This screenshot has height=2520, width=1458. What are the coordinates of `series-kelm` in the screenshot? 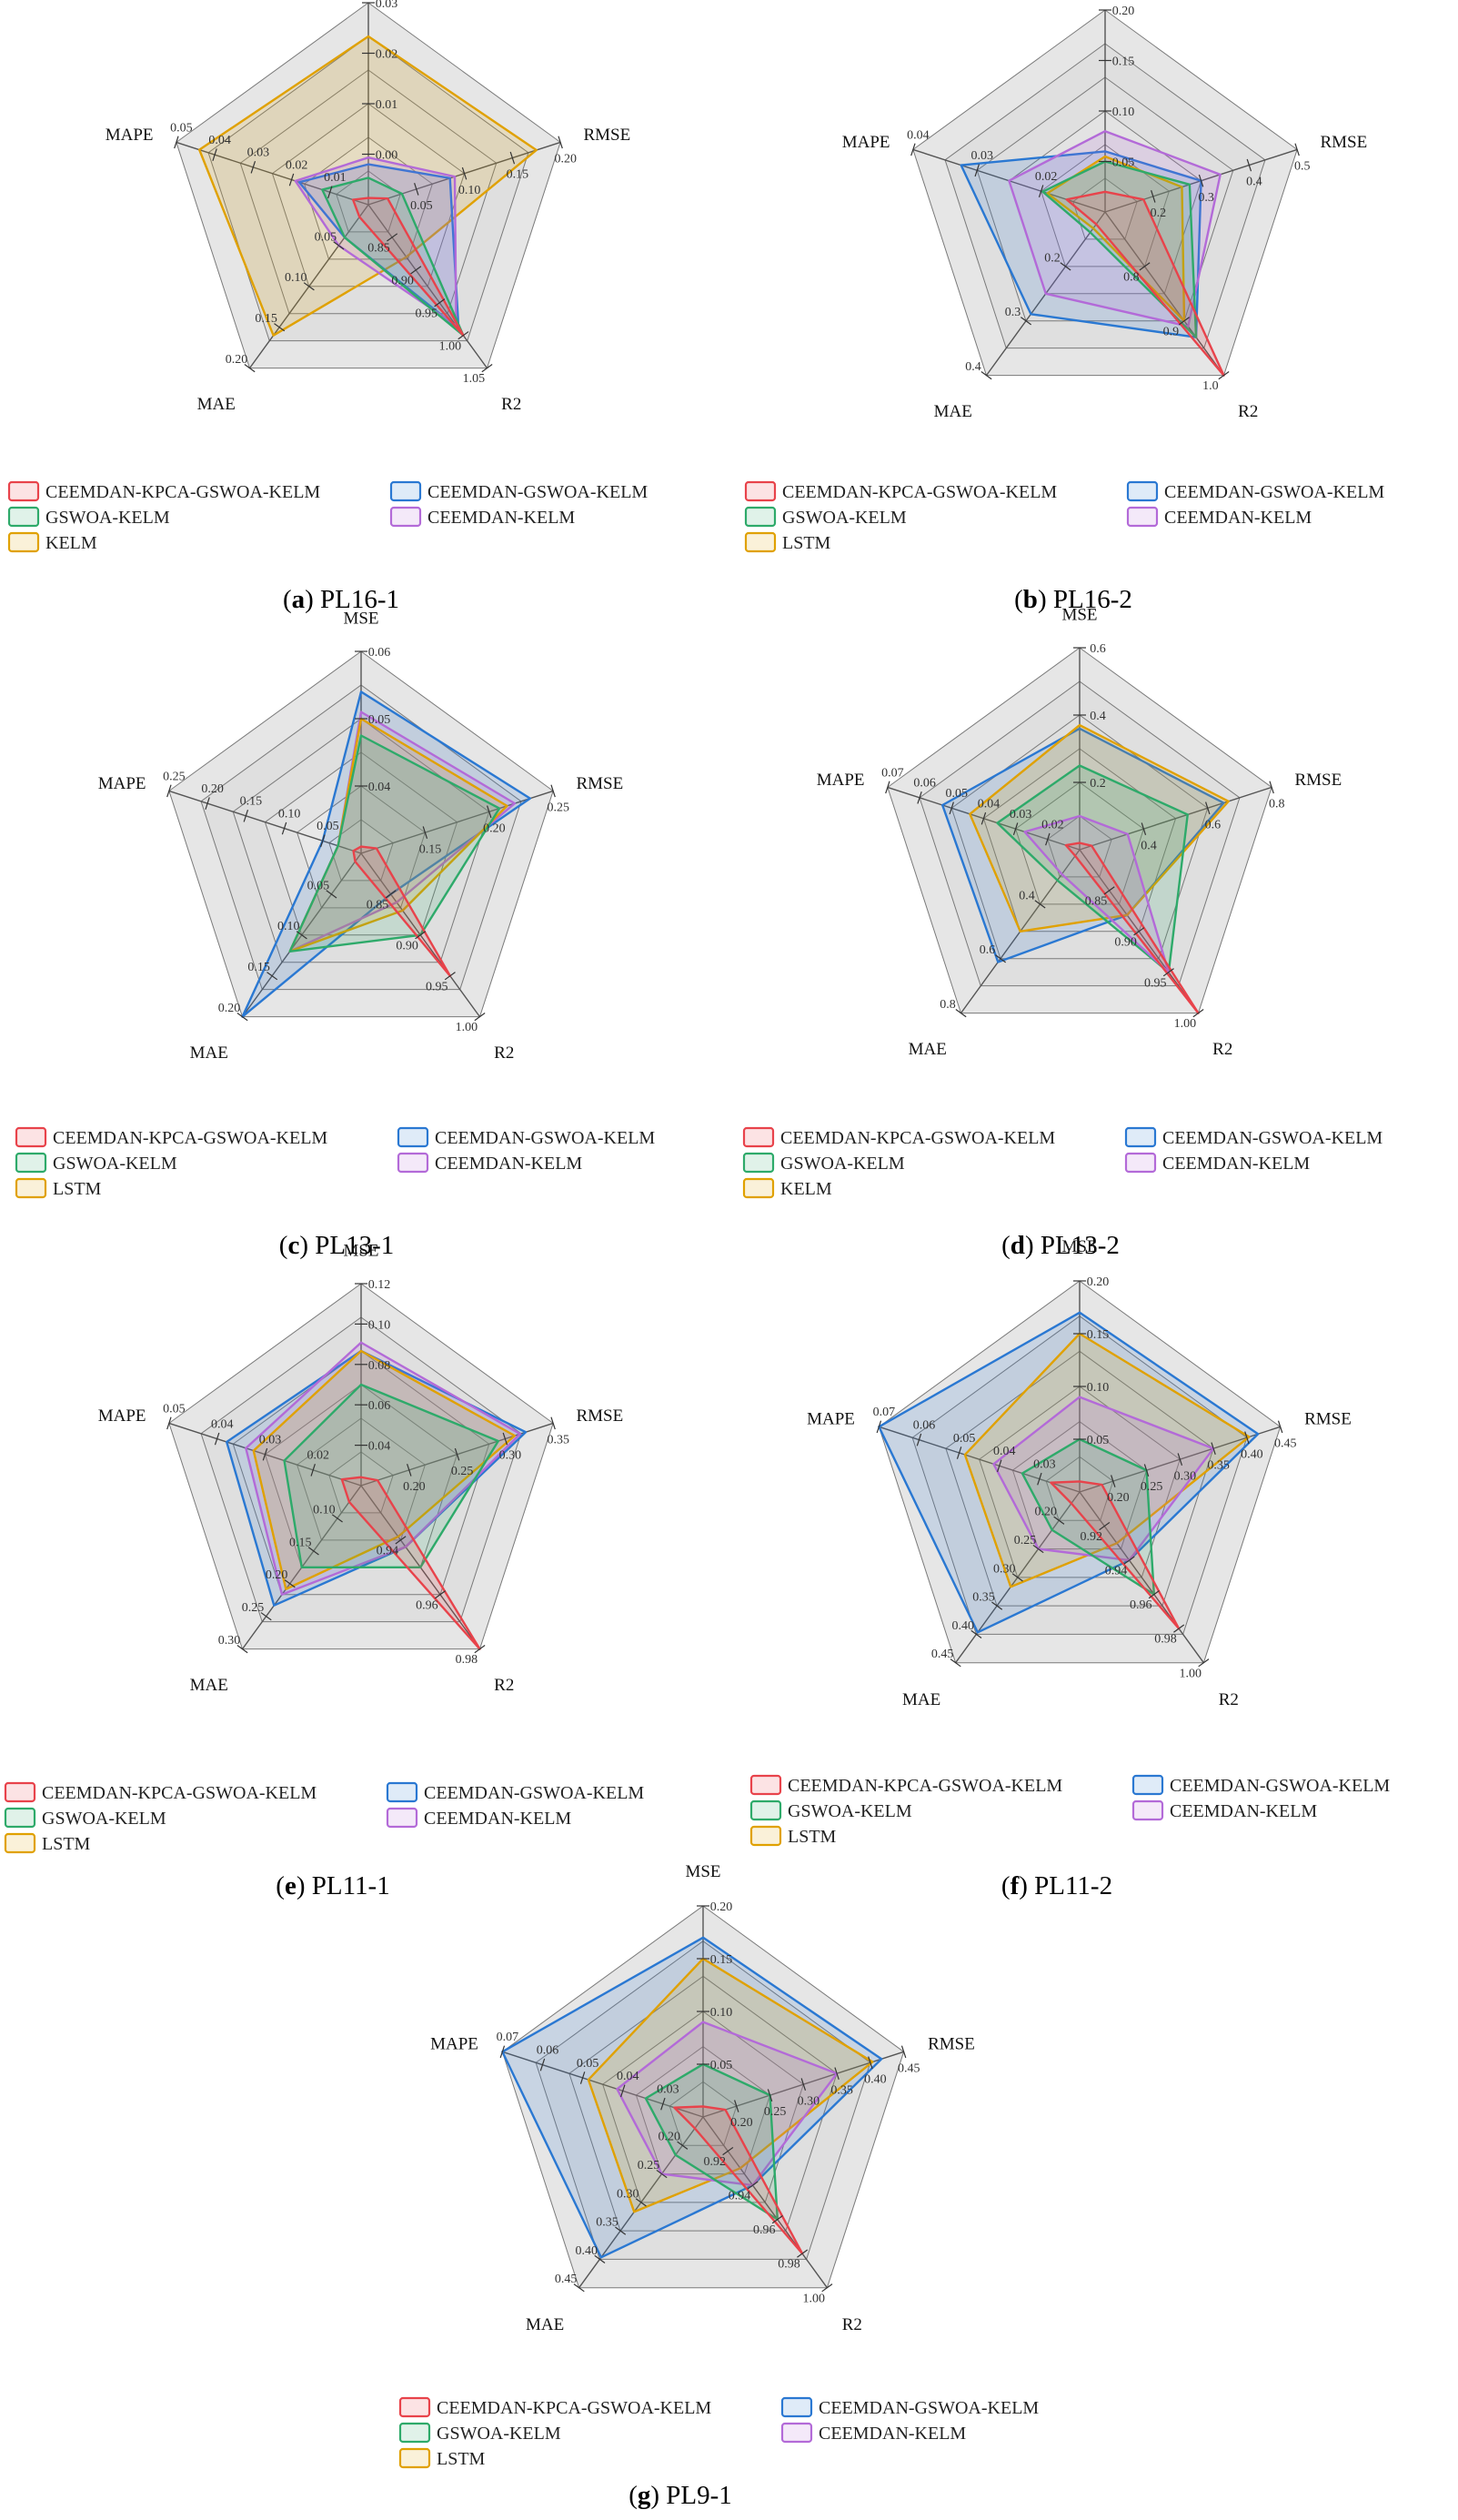 It's located at (368, 186).